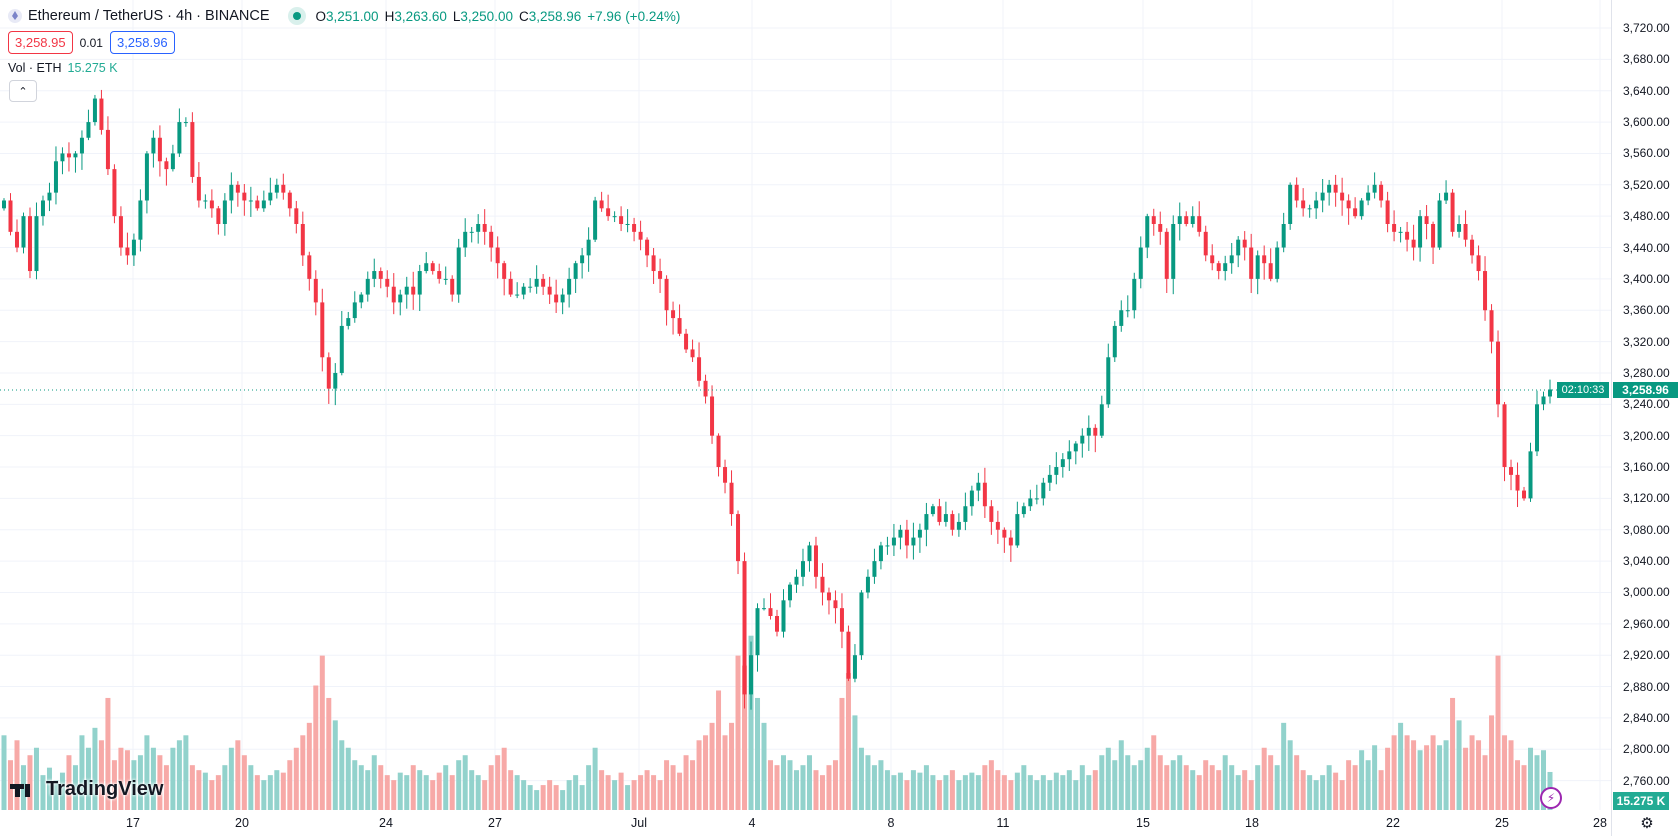 The width and height of the screenshot is (1678, 836). What do you see at coordinates (296, 16) in the screenshot?
I see `market-open-status-icon` at bounding box center [296, 16].